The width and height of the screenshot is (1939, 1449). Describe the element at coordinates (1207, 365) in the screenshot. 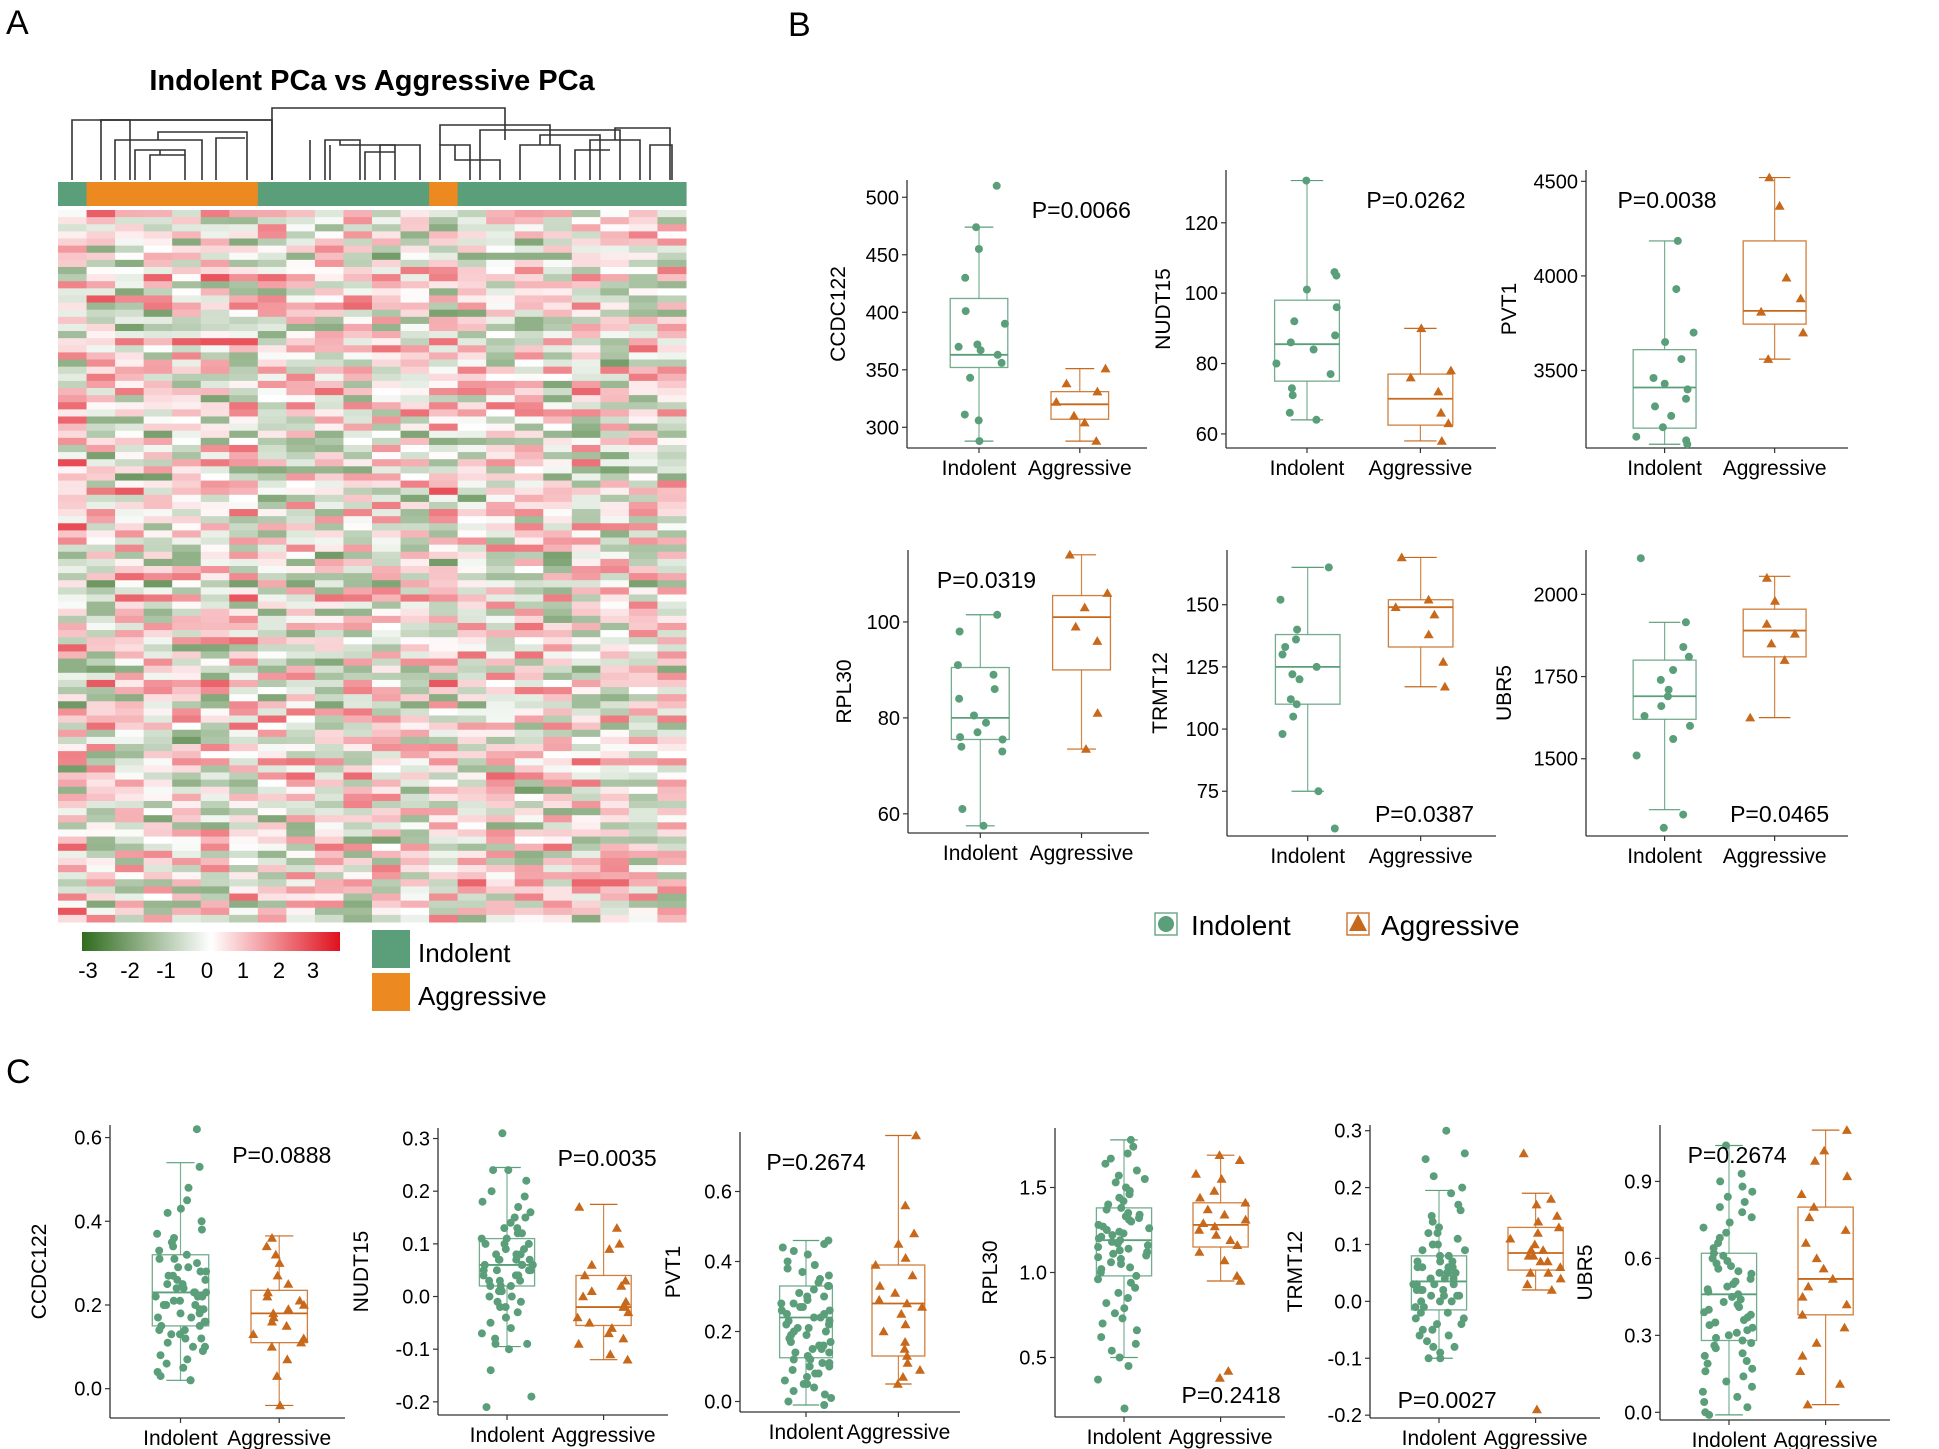

I see `y-tick-label: 80` at that location.